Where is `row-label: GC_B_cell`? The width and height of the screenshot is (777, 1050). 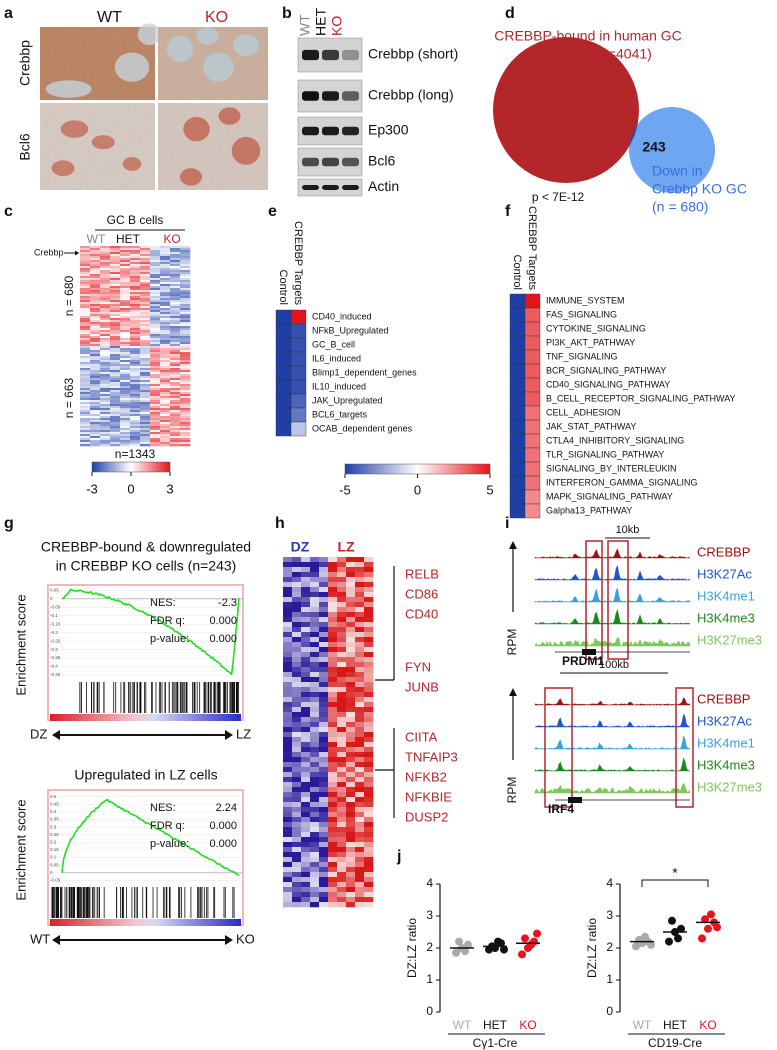
row-label: GC_B_cell is located at coordinates (333, 344).